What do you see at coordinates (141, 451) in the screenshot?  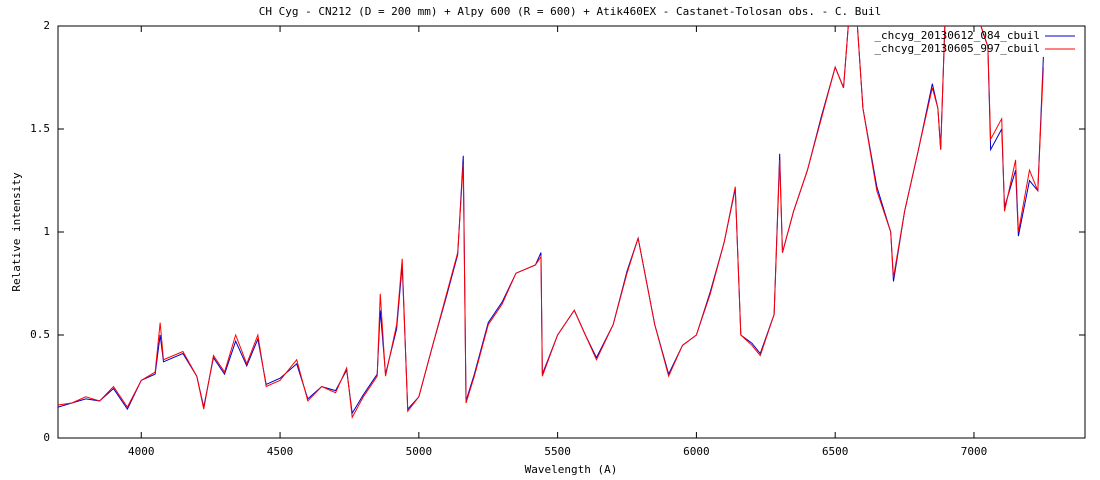 I see `x-tick-label: 4000` at bounding box center [141, 451].